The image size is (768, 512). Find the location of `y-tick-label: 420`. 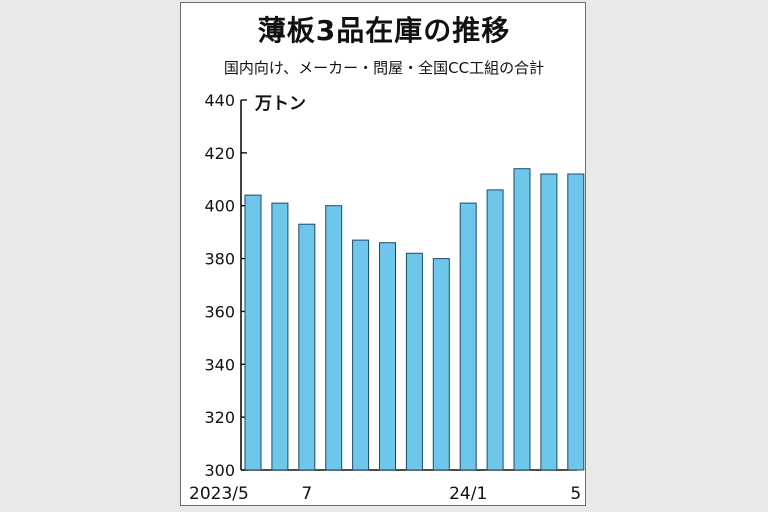

y-tick-label: 420 is located at coordinates (219, 153).